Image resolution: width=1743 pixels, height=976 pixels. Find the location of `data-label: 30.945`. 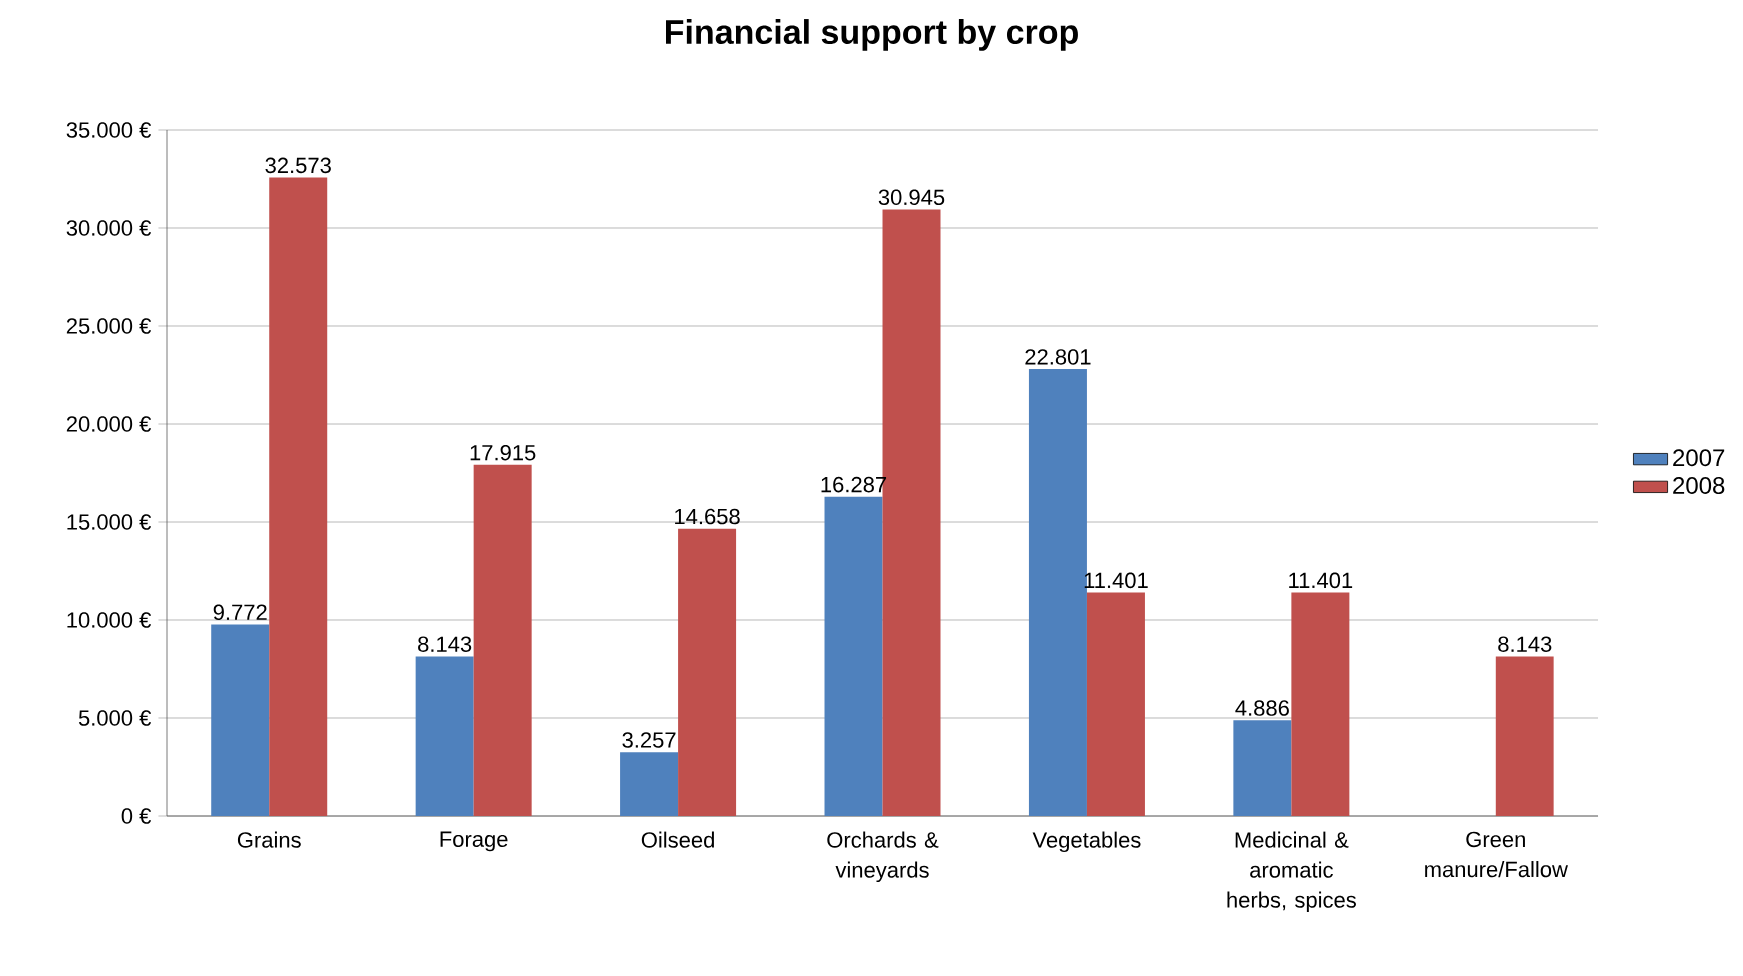

data-label: 30.945 is located at coordinates (911, 197).